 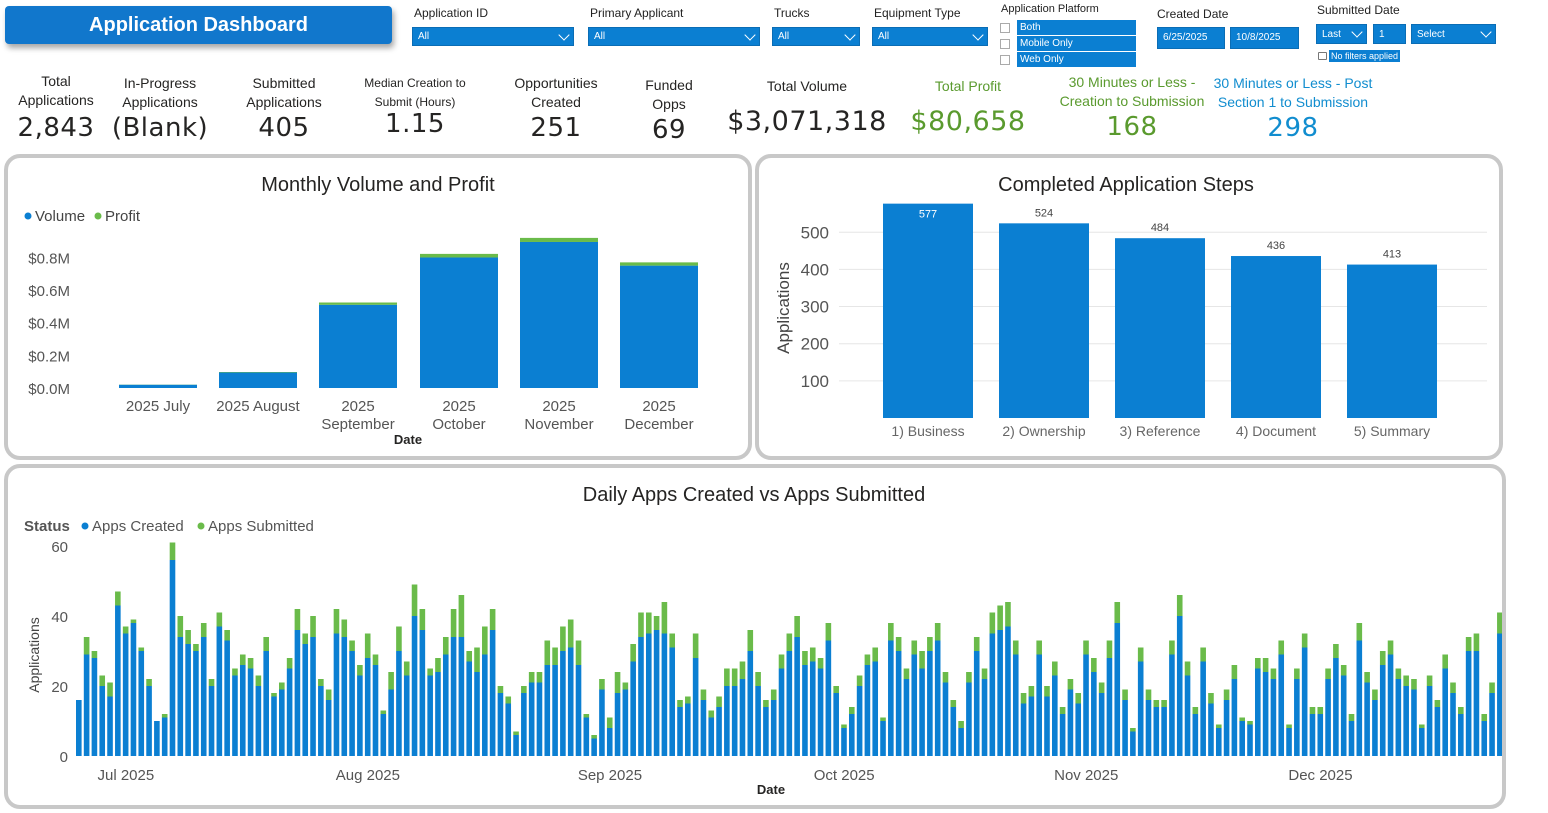 What do you see at coordinates (1389, 34) in the screenshot?
I see `submitted-date-count: 1` at bounding box center [1389, 34].